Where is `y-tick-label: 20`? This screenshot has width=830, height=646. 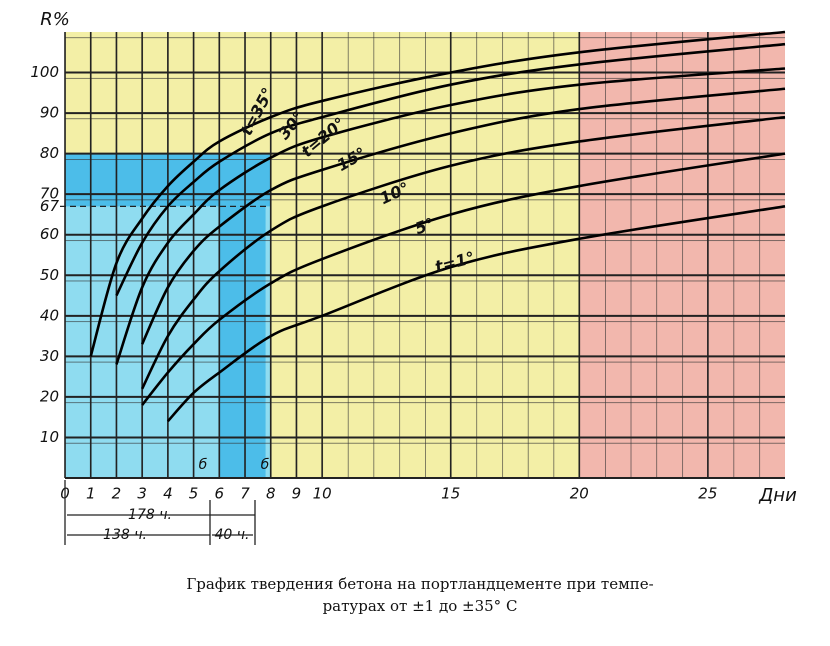
y-tick-label: 20 is located at coordinates (49, 396).